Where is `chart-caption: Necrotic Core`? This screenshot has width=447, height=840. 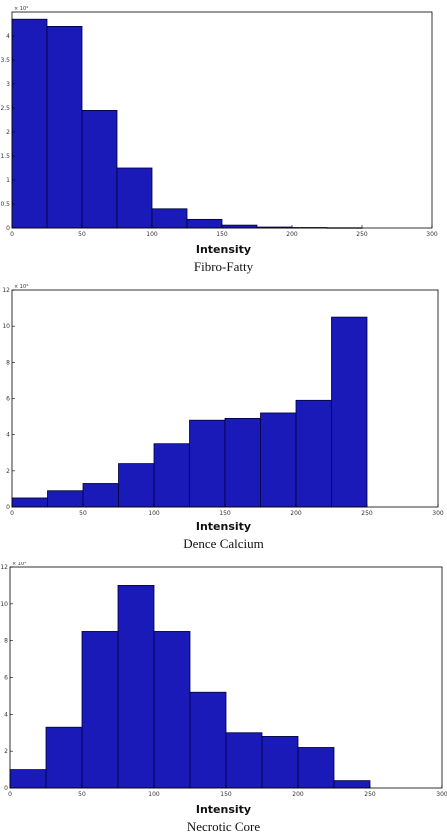 chart-caption: Necrotic Core is located at coordinates (223, 826).